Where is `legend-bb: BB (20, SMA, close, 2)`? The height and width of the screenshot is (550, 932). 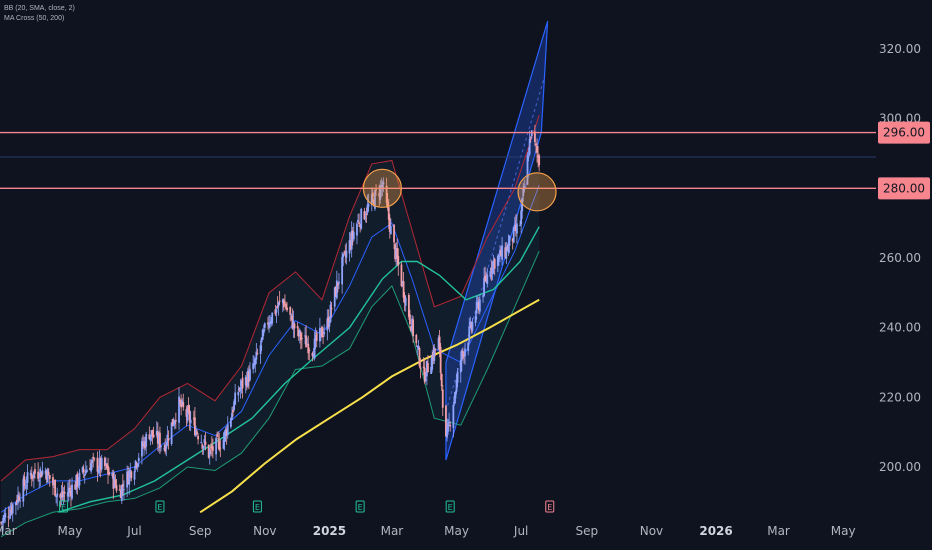 legend-bb: BB (20, SMA, close, 2) is located at coordinates (39, 8).